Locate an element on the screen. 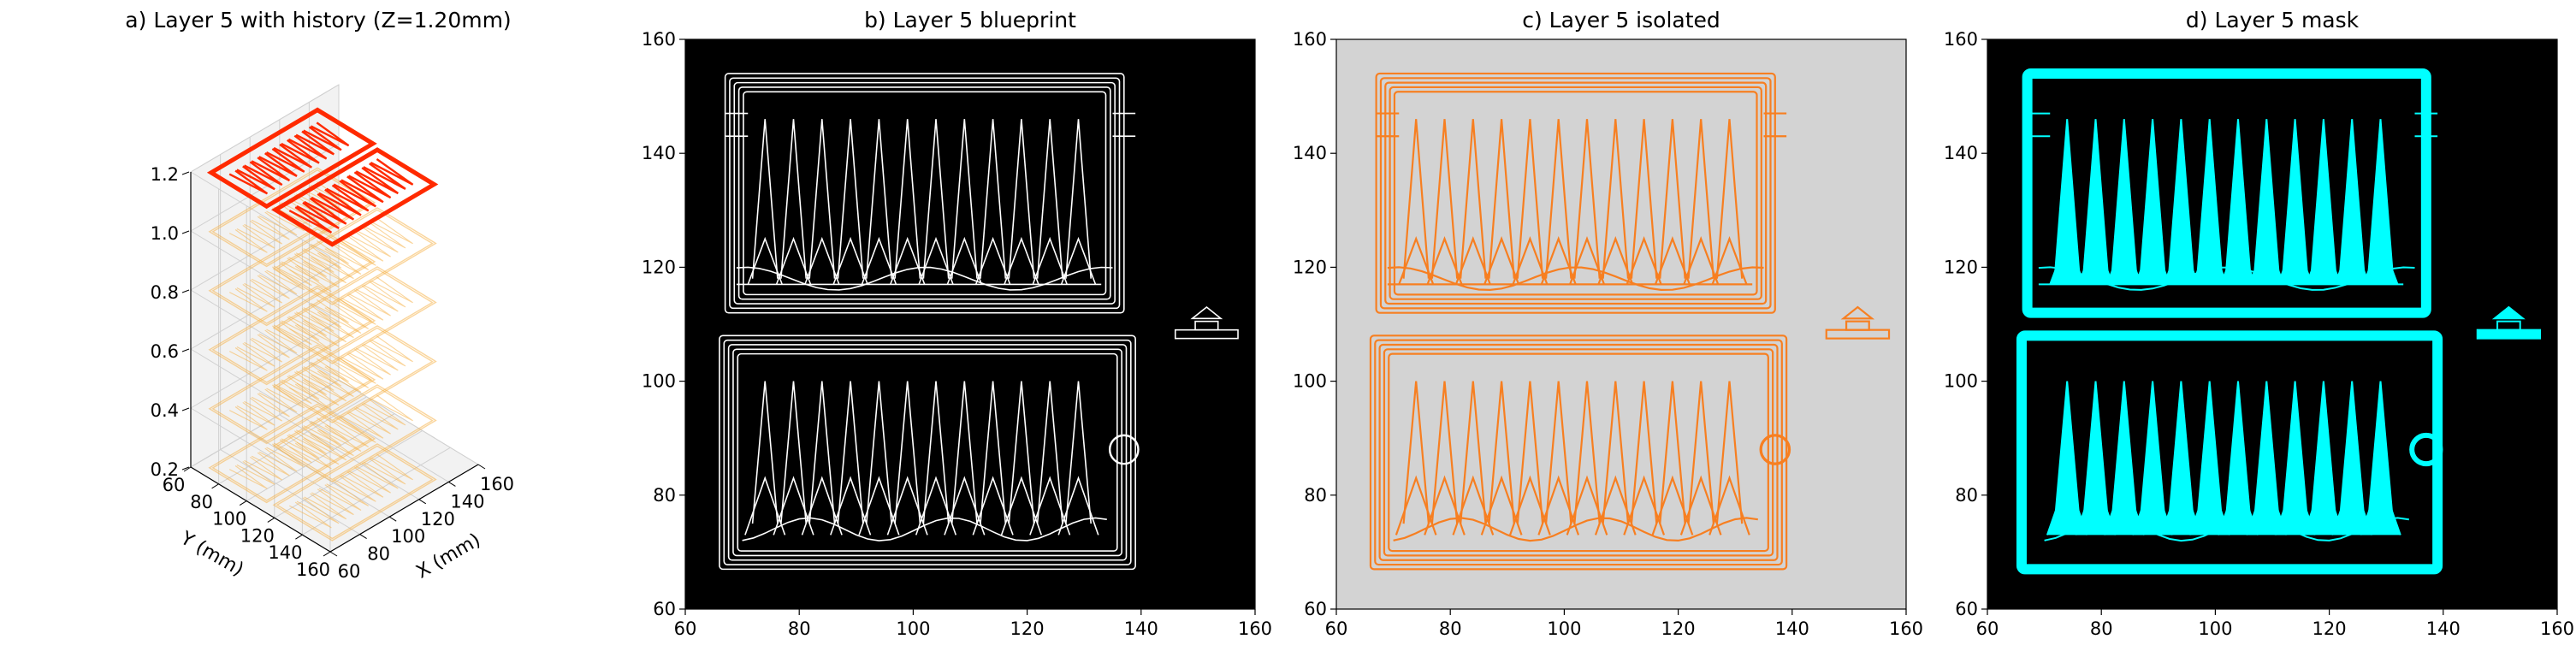 This screenshot has height=651, width=2576. x-tick-label: 100 is located at coordinates (913, 628).